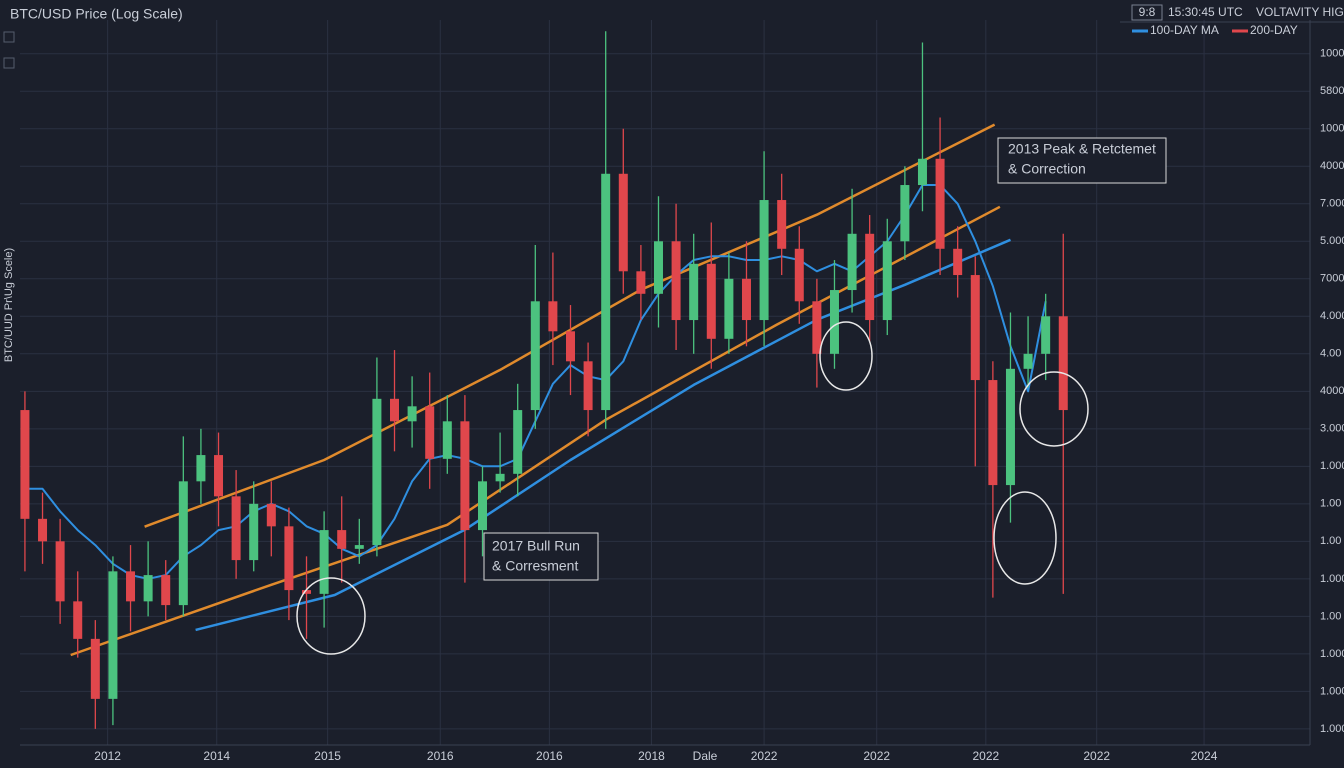 This screenshot has width=1344, height=768. Describe the element at coordinates (1332, 429) in the screenshot. I see `y-tick-label: 3.000` at that location.